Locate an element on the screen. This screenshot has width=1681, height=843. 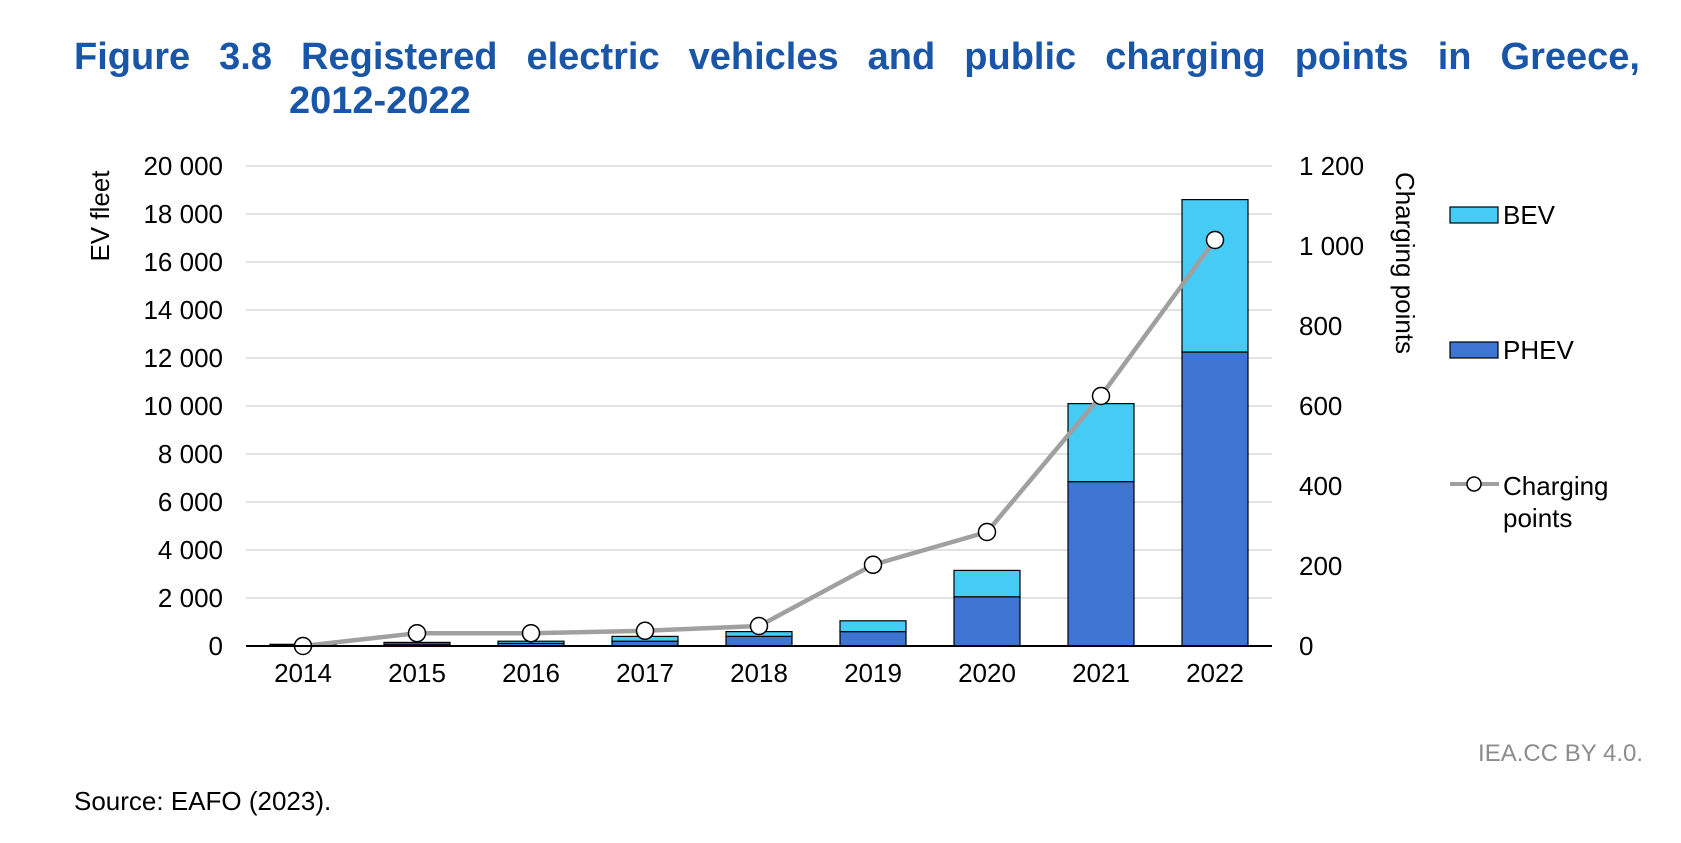
legend-bev-swatch is located at coordinates (1474, 215).